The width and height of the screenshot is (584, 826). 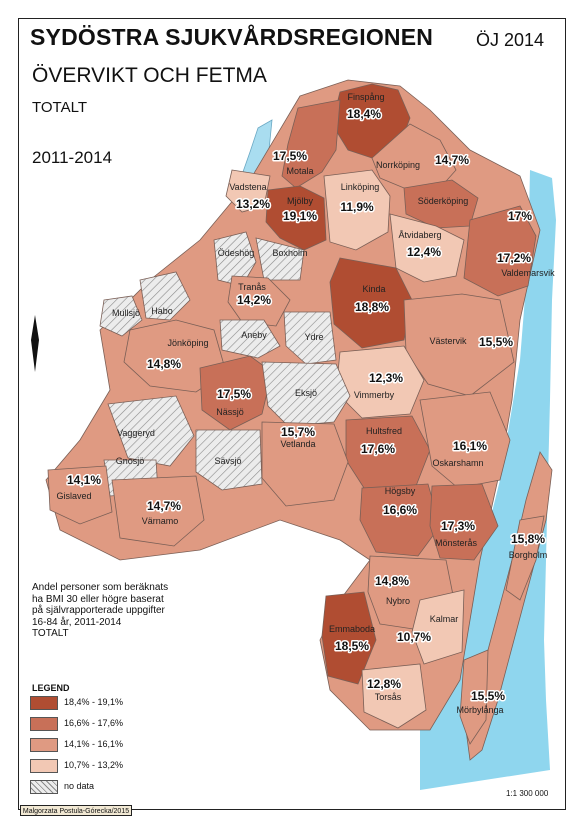 What do you see at coordinates (448, 341) in the screenshot?
I see `municipality-name: Västervik` at bounding box center [448, 341].